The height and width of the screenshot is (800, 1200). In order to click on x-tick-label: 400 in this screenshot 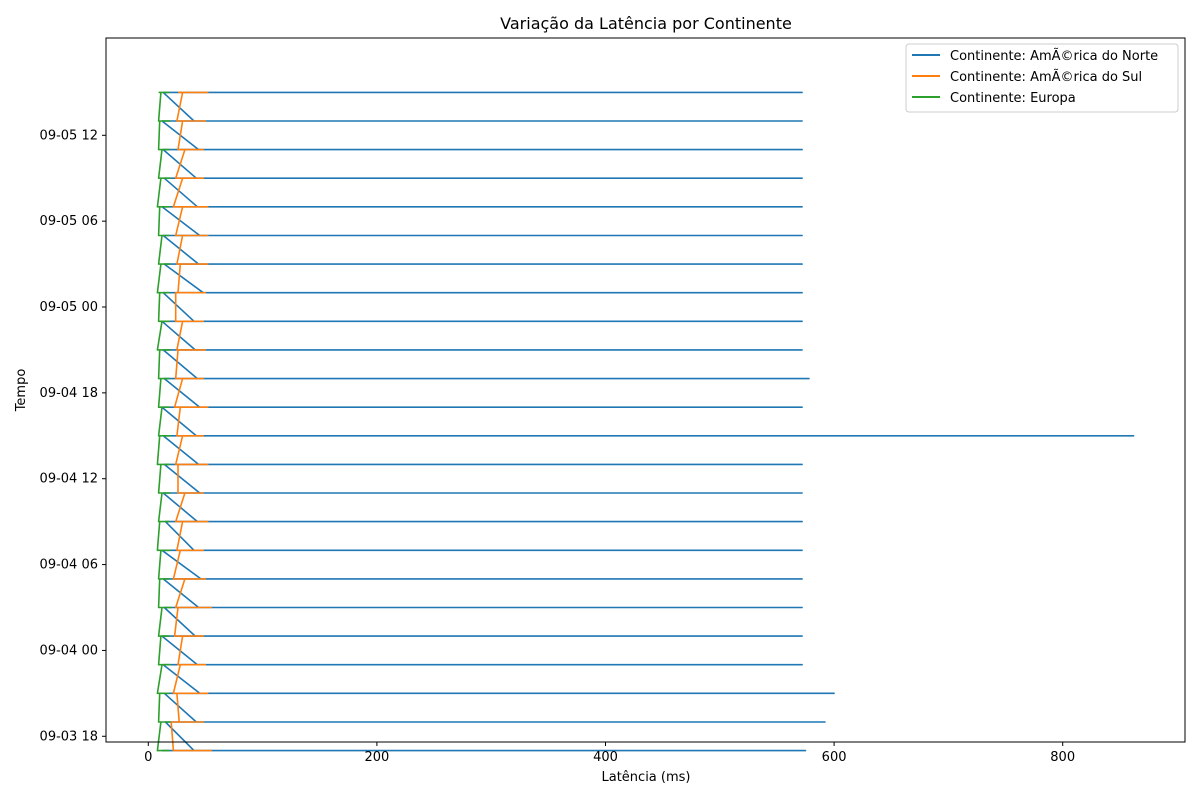, I will do `click(605, 757)`.